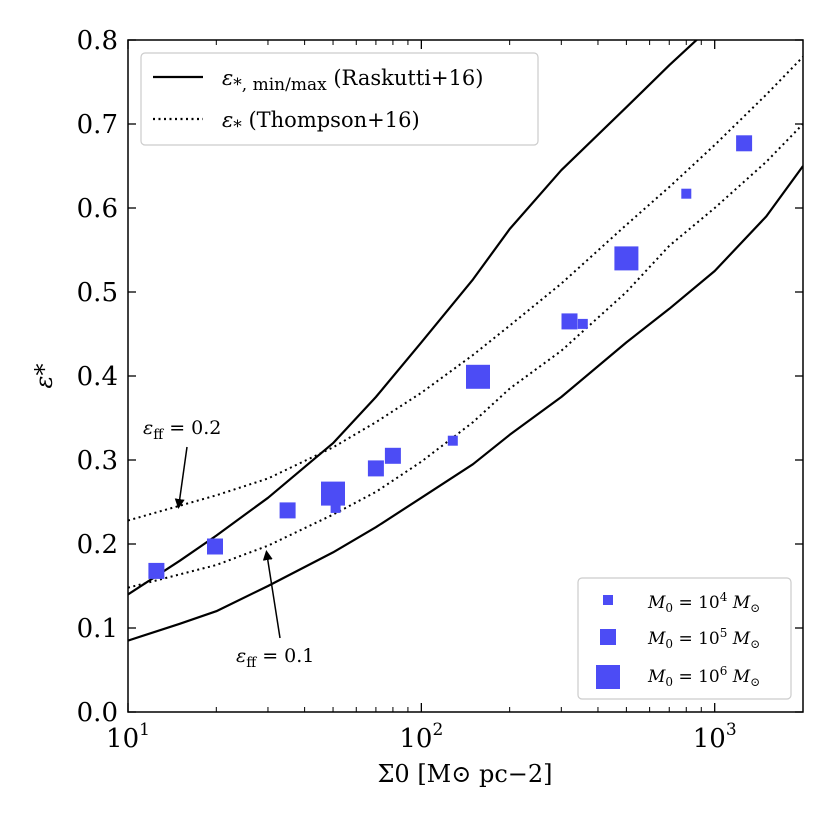 The height and width of the screenshot is (830, 830). Describe the element at coordinates (158, 435) in the screenshot. I see `annotation-eff-0.2-sub: ff` at that location.